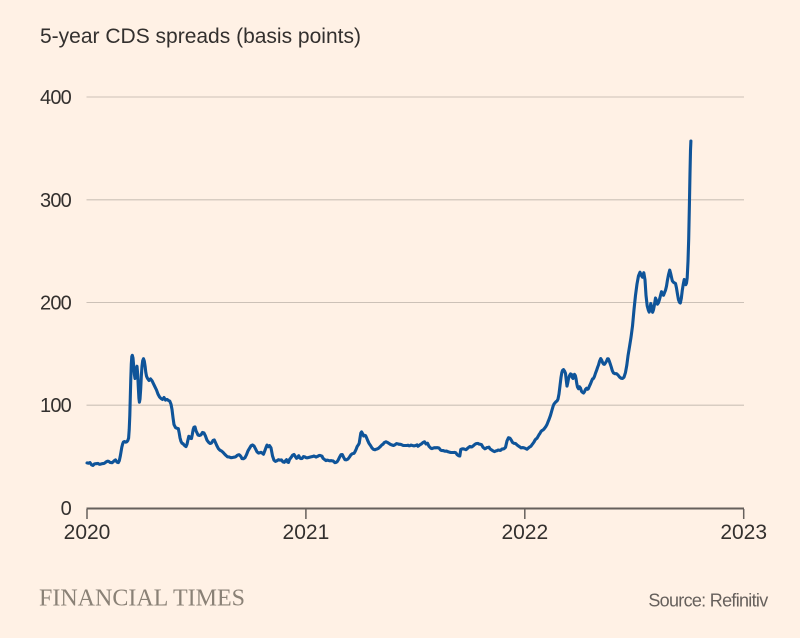 The width and height of the screenshot is (800, 638). I want to click on svg-text: 400, so click(56, 98).